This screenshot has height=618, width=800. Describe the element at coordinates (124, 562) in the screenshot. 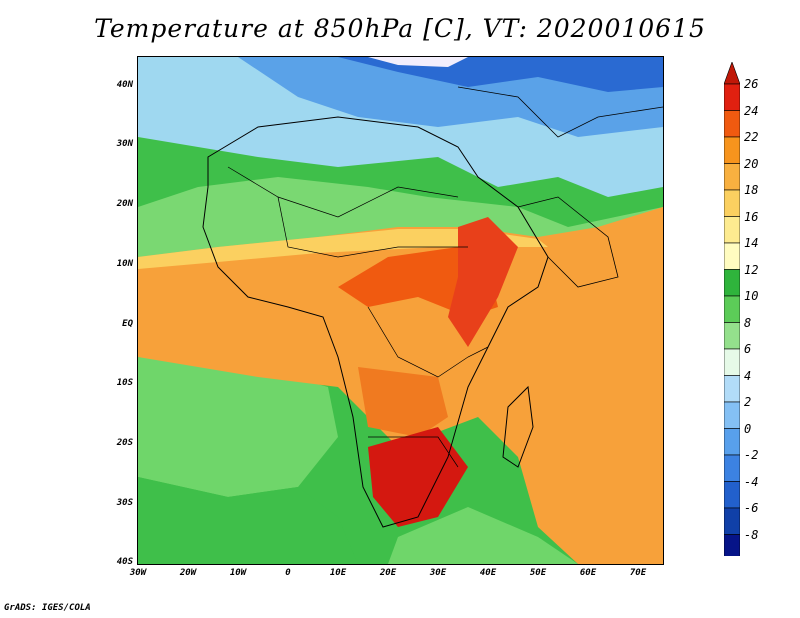

I see `lat-label-40s: 40S` at that location.